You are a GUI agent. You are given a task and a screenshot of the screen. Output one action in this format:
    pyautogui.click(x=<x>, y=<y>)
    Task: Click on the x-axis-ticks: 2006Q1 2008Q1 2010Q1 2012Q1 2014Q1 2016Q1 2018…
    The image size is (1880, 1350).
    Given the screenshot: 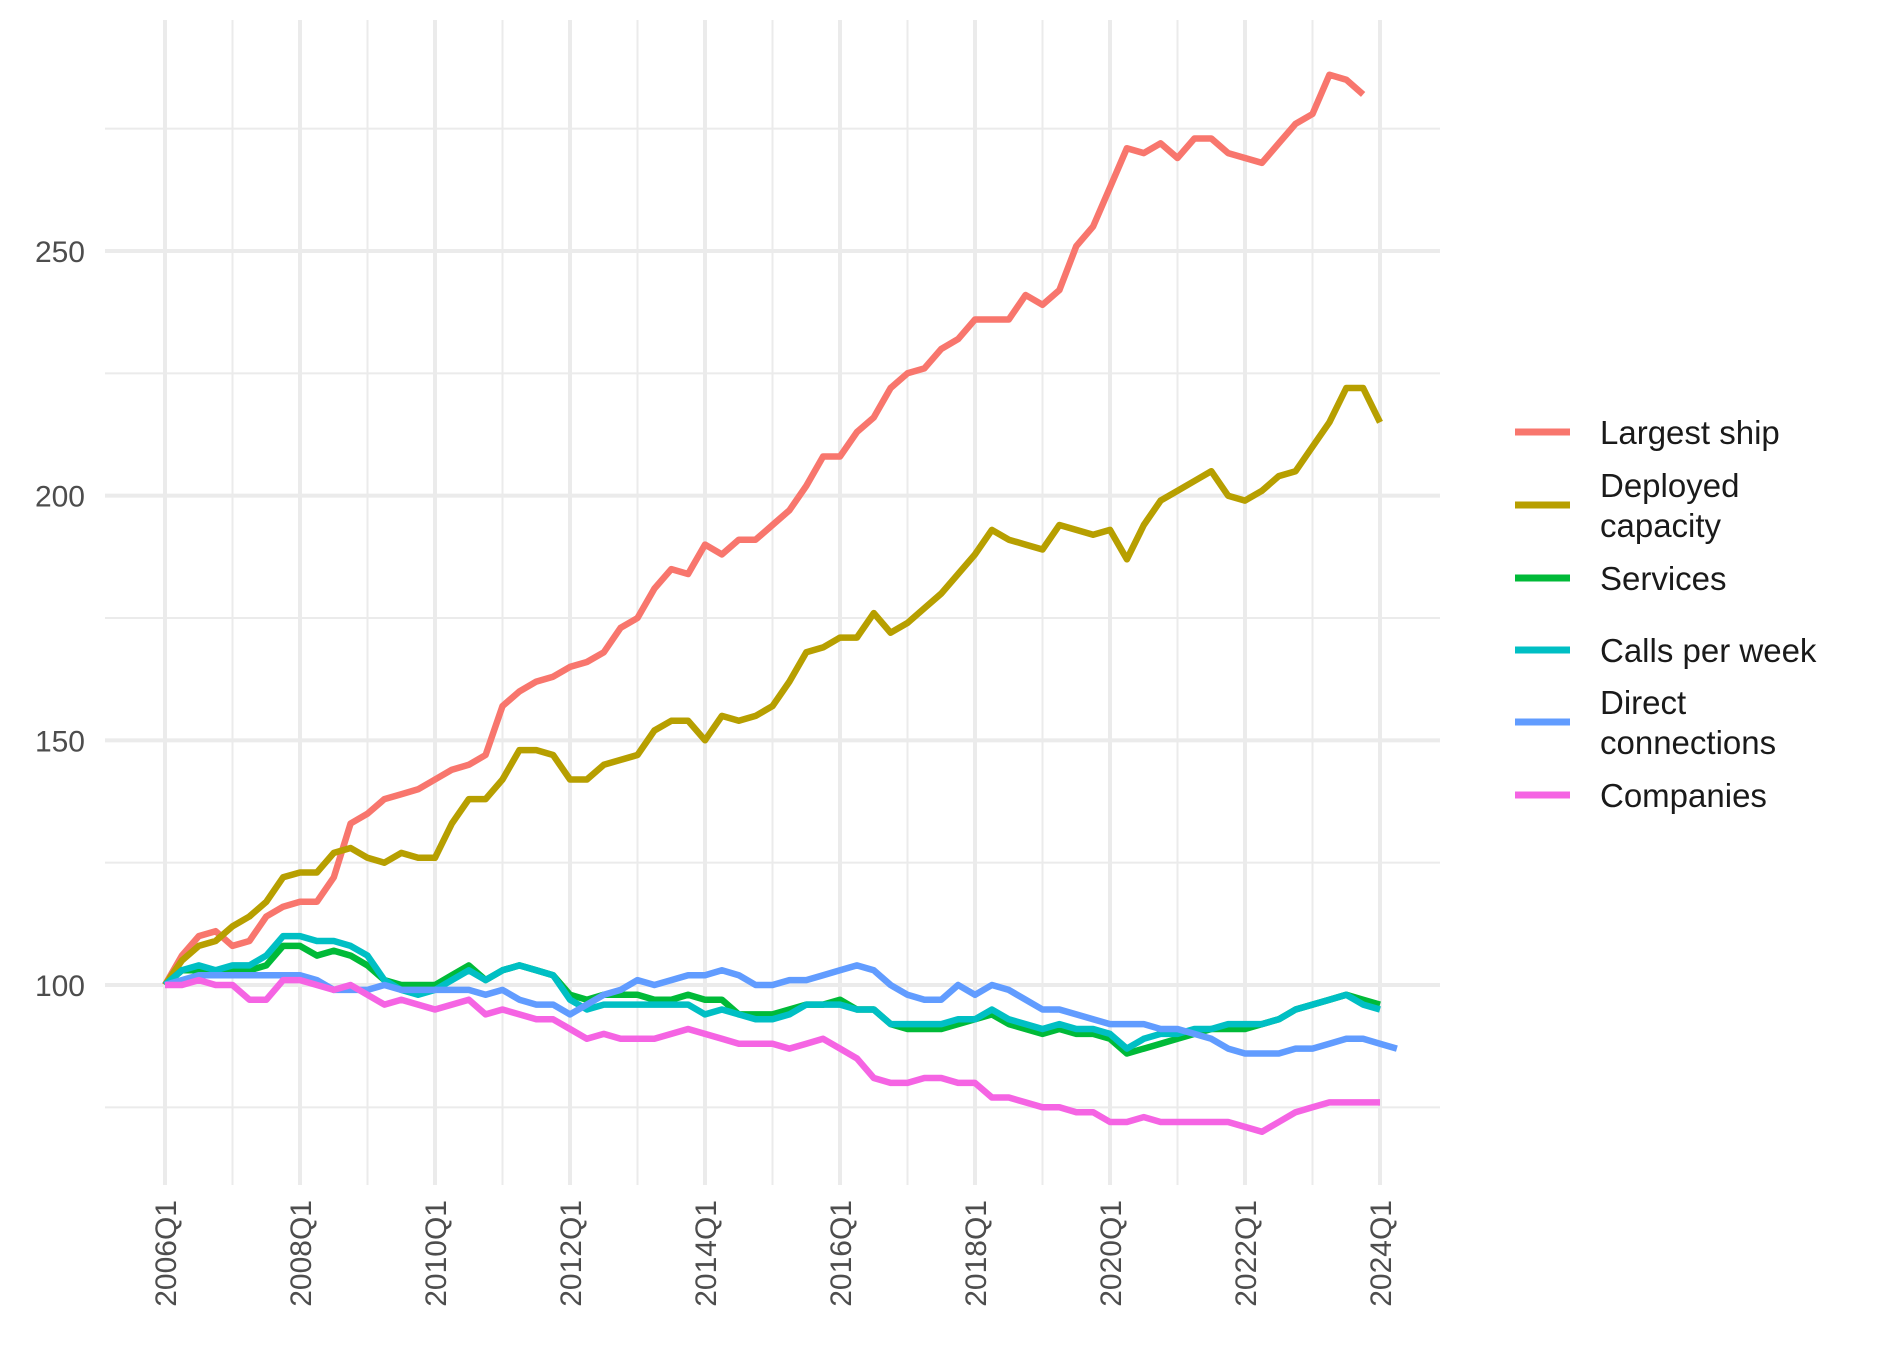 What is the action you would take?
    pyautogui.click(x=774, y=1253)
    